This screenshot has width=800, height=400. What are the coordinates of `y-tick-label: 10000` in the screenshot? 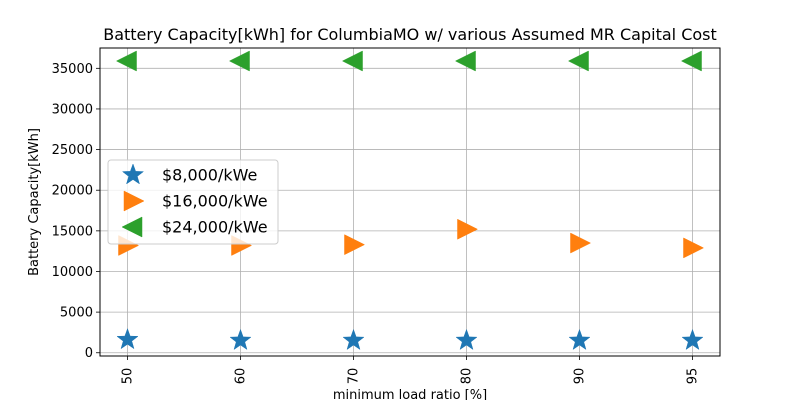 It's located at (72, 272).